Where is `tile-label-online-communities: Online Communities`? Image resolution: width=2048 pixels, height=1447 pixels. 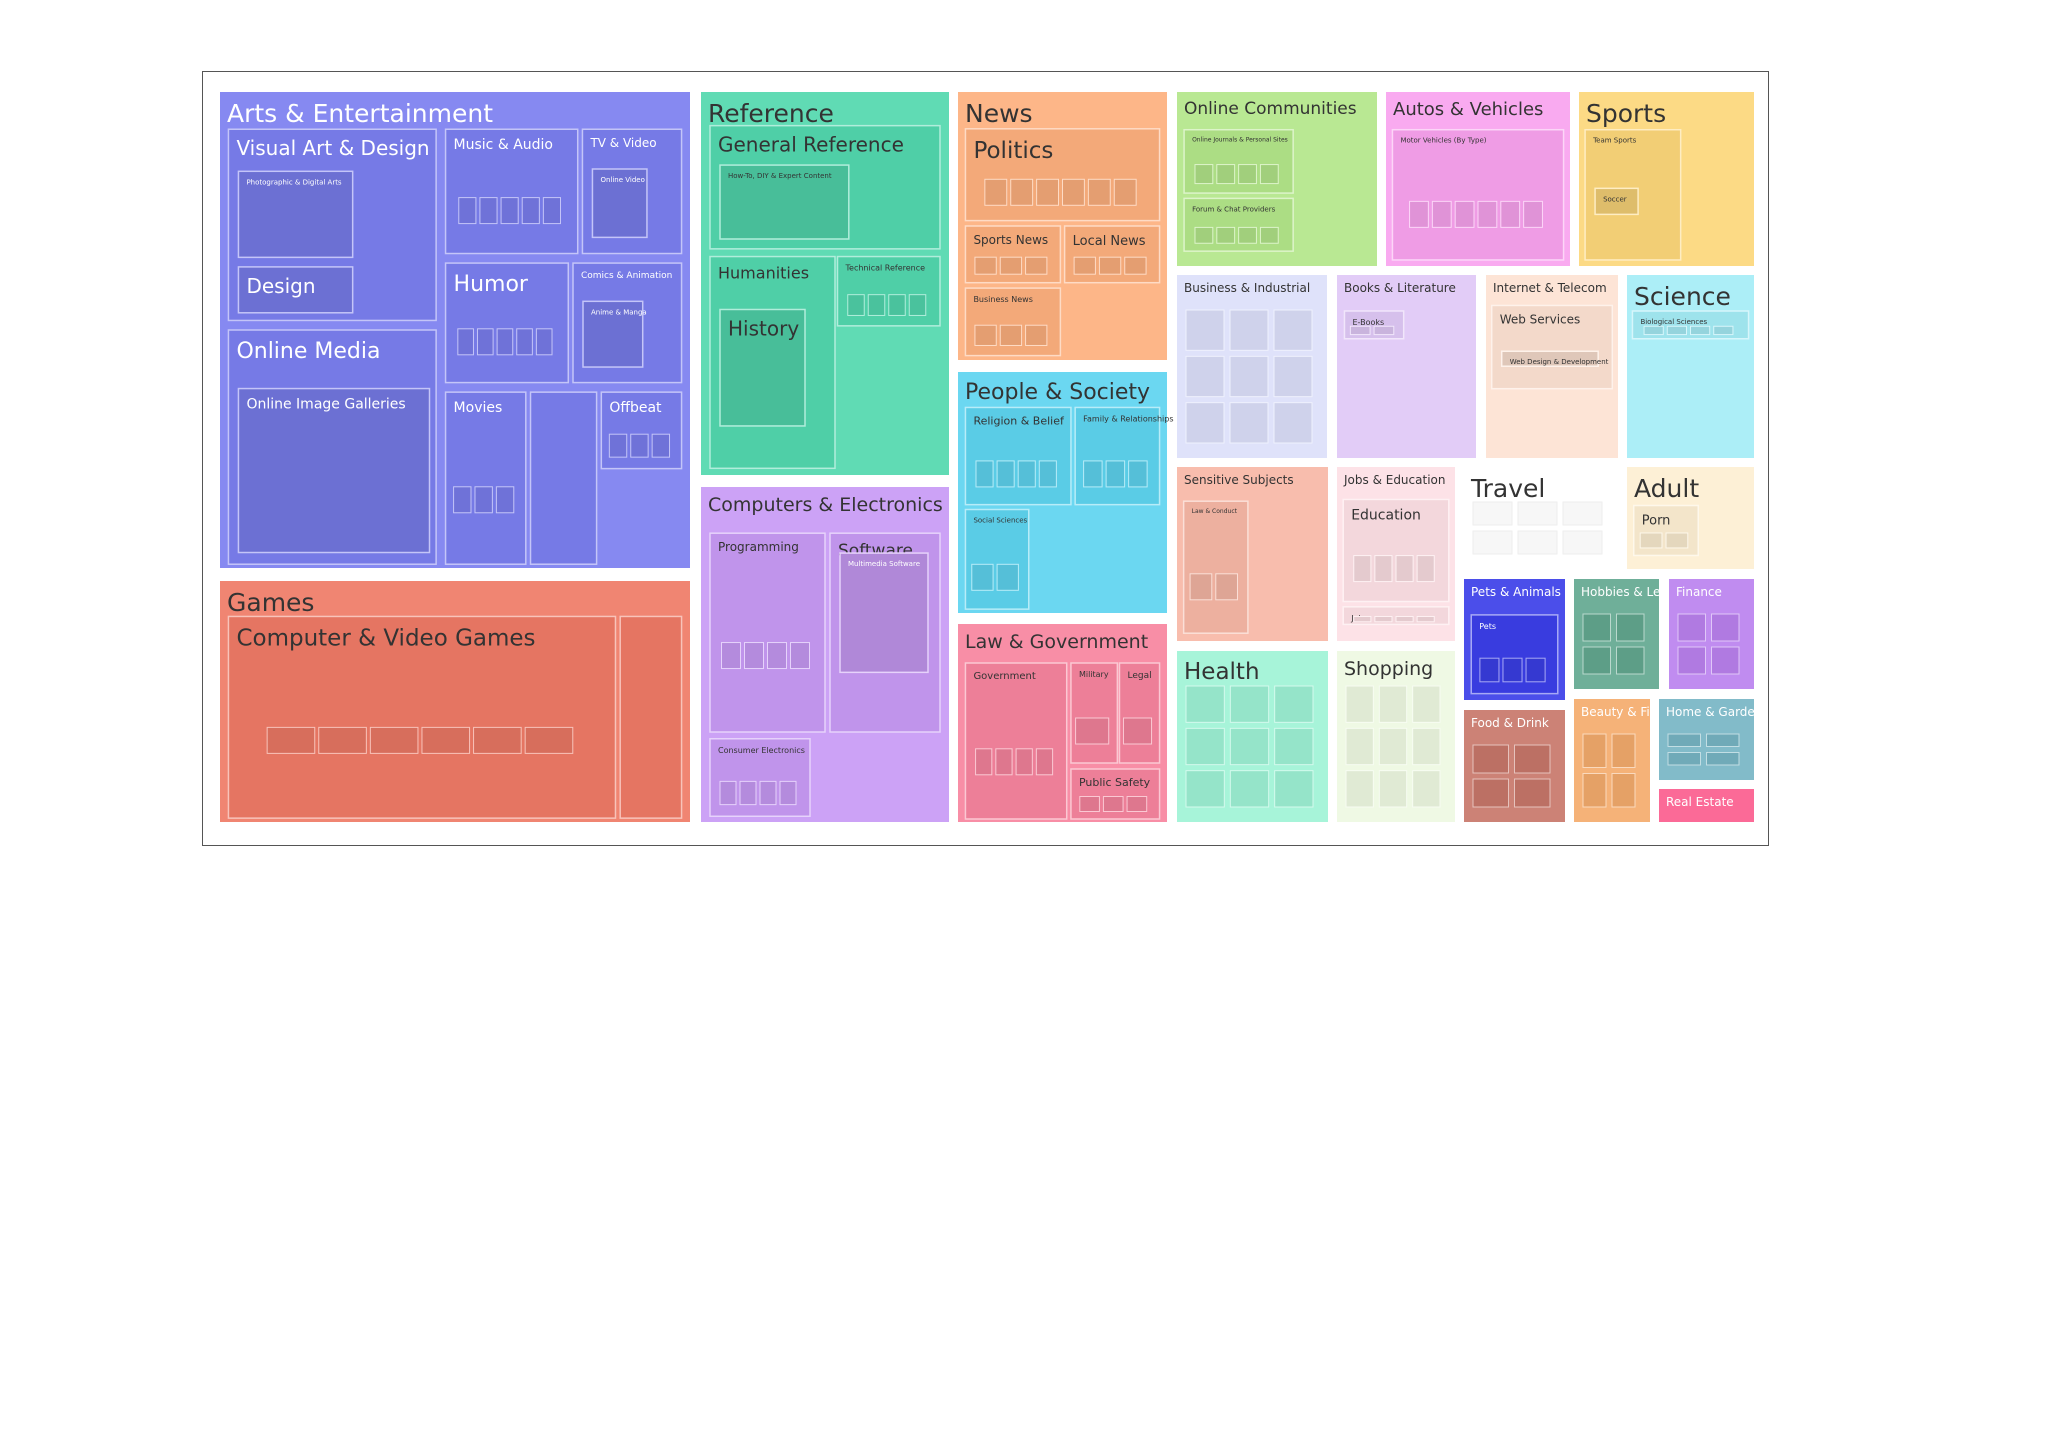
tile-label-online-communities: Online Communities is located at coordinates (1270, 109).